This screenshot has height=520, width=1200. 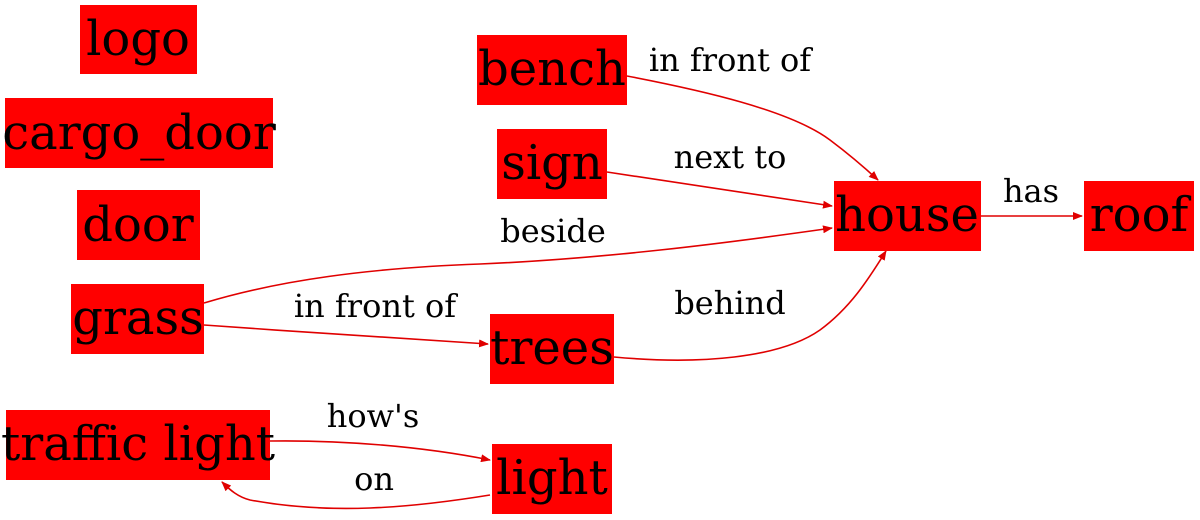 I want to click on node-sign-label: sign, so click(x=552, y=163).